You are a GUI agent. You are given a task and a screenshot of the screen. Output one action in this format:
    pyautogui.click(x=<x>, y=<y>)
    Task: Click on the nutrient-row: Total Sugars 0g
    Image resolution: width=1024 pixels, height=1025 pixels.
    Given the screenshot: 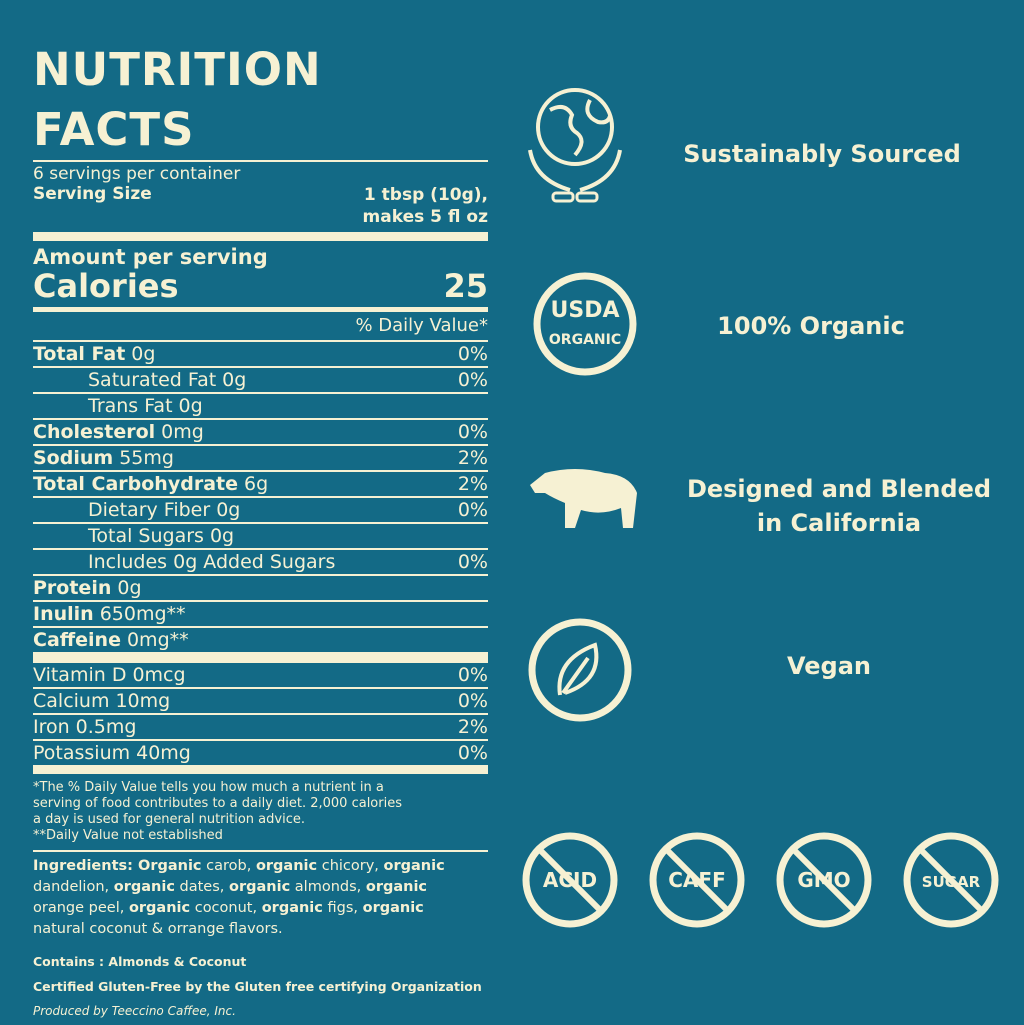 What is the action you would take?
    pyautogui.click(x=260, y=537)
    